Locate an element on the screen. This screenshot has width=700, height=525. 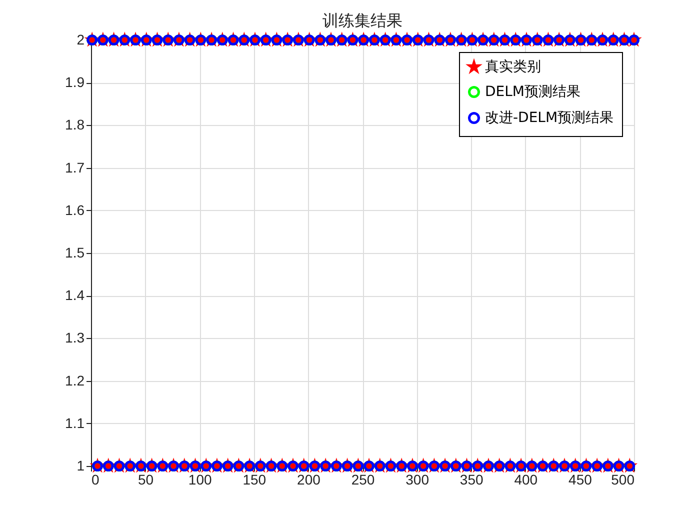
y-tick-label: 1 is located at coordinates (80, 466).